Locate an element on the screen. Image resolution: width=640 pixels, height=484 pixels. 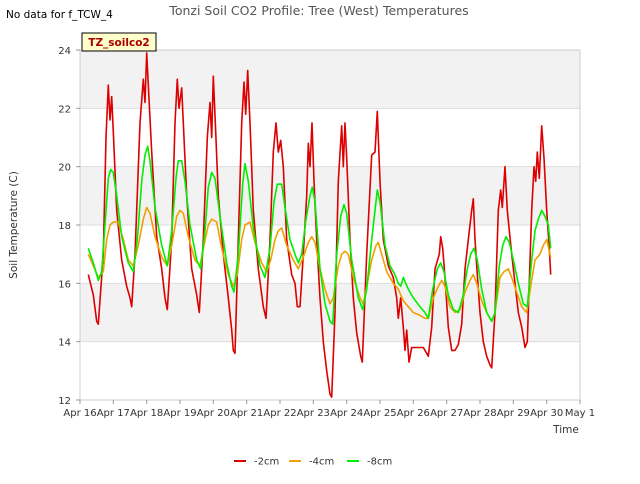
legend: -2cm -4cm -8cm is located at coordinates (313, 462).